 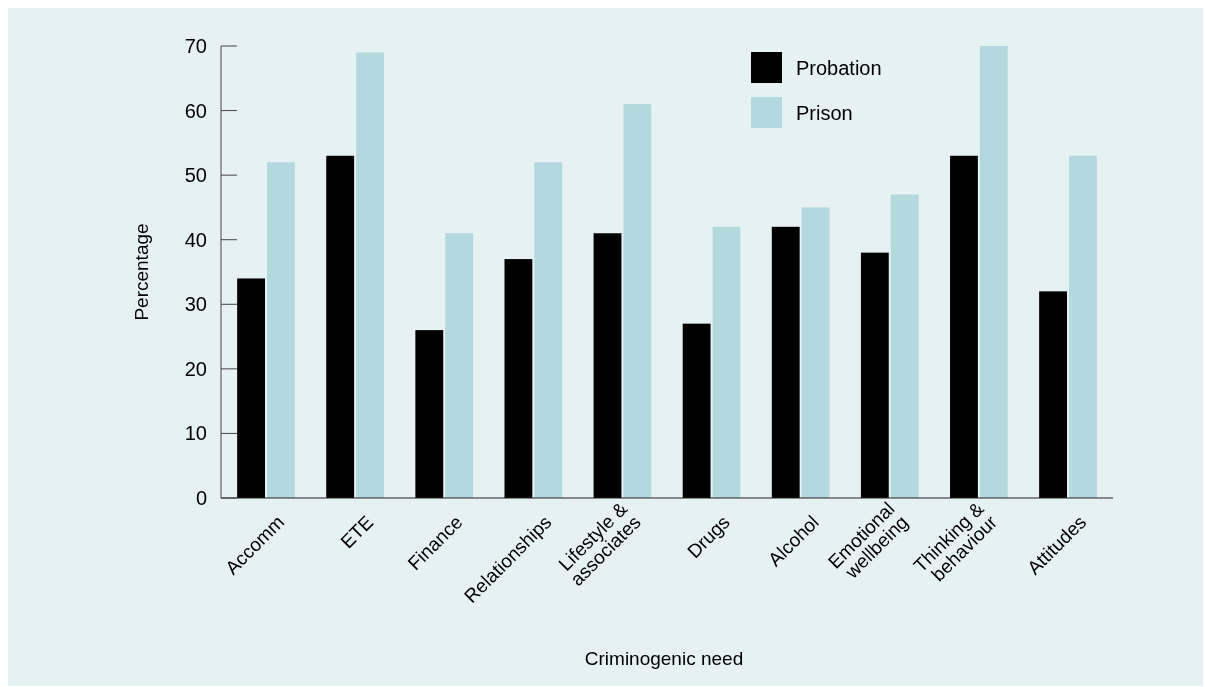 What do you see at coordinates (195, 368) in the screenshot?
I see `y-tick-label: 20` at bounding box center [195, 368].